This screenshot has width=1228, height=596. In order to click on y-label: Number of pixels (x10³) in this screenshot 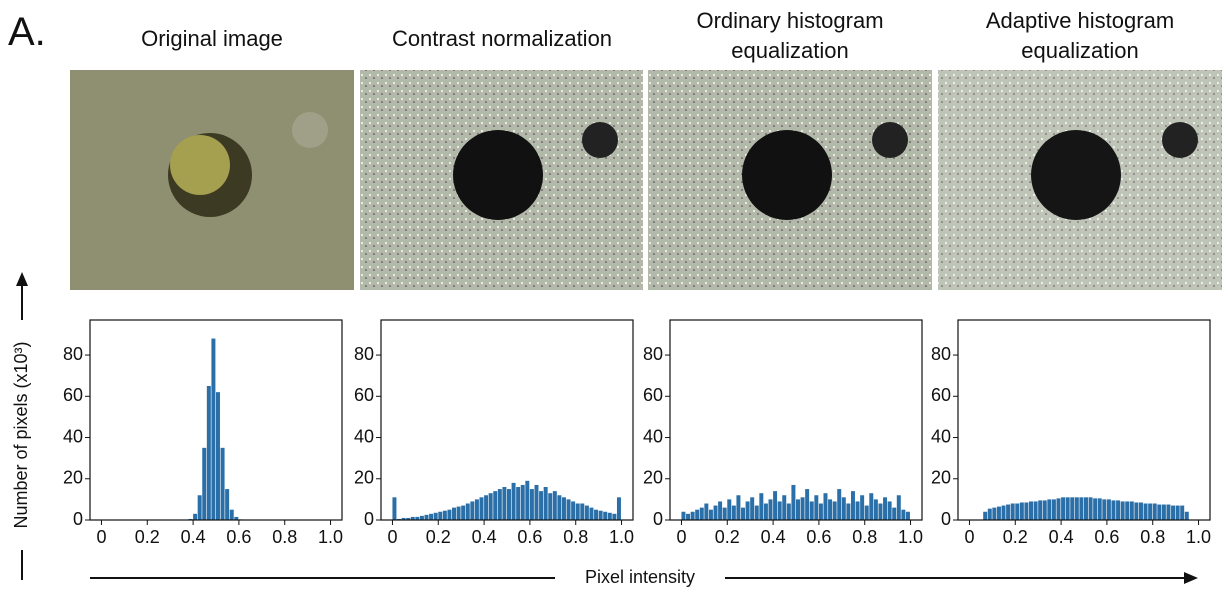, I will do `click(21, 434)`.